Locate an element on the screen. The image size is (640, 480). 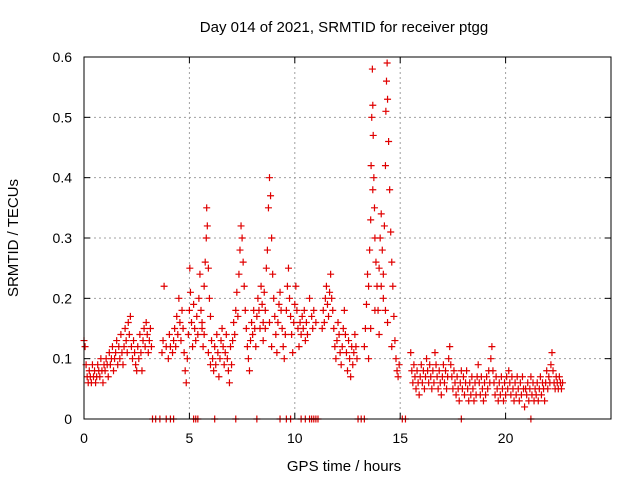
y-tick-label: 0.6 is located at coordinates (63, 57).